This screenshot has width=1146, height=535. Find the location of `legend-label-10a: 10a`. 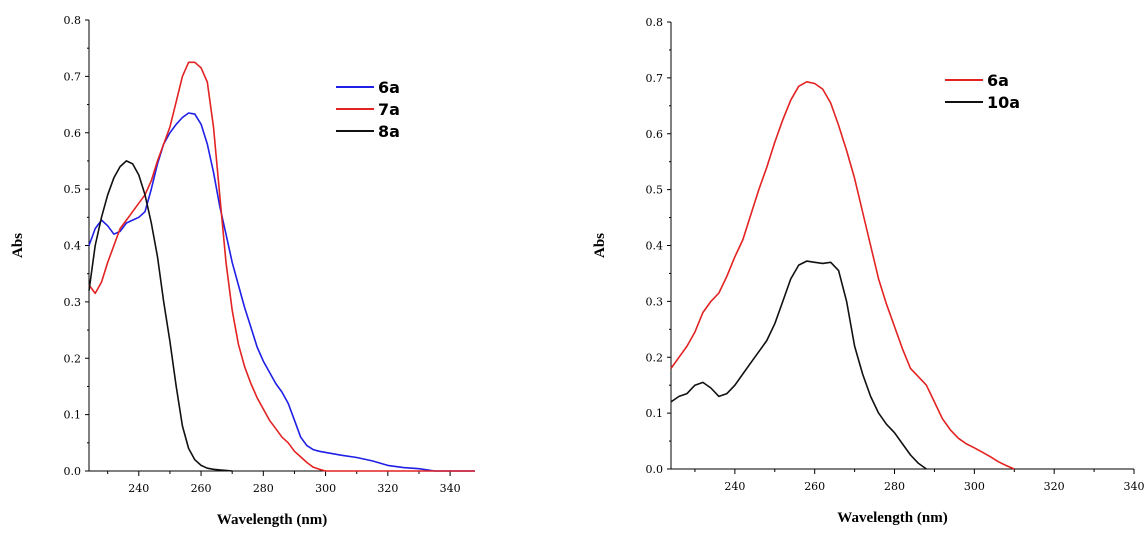

legend-label-10a: 10a is located at coordinates (1003, 102).